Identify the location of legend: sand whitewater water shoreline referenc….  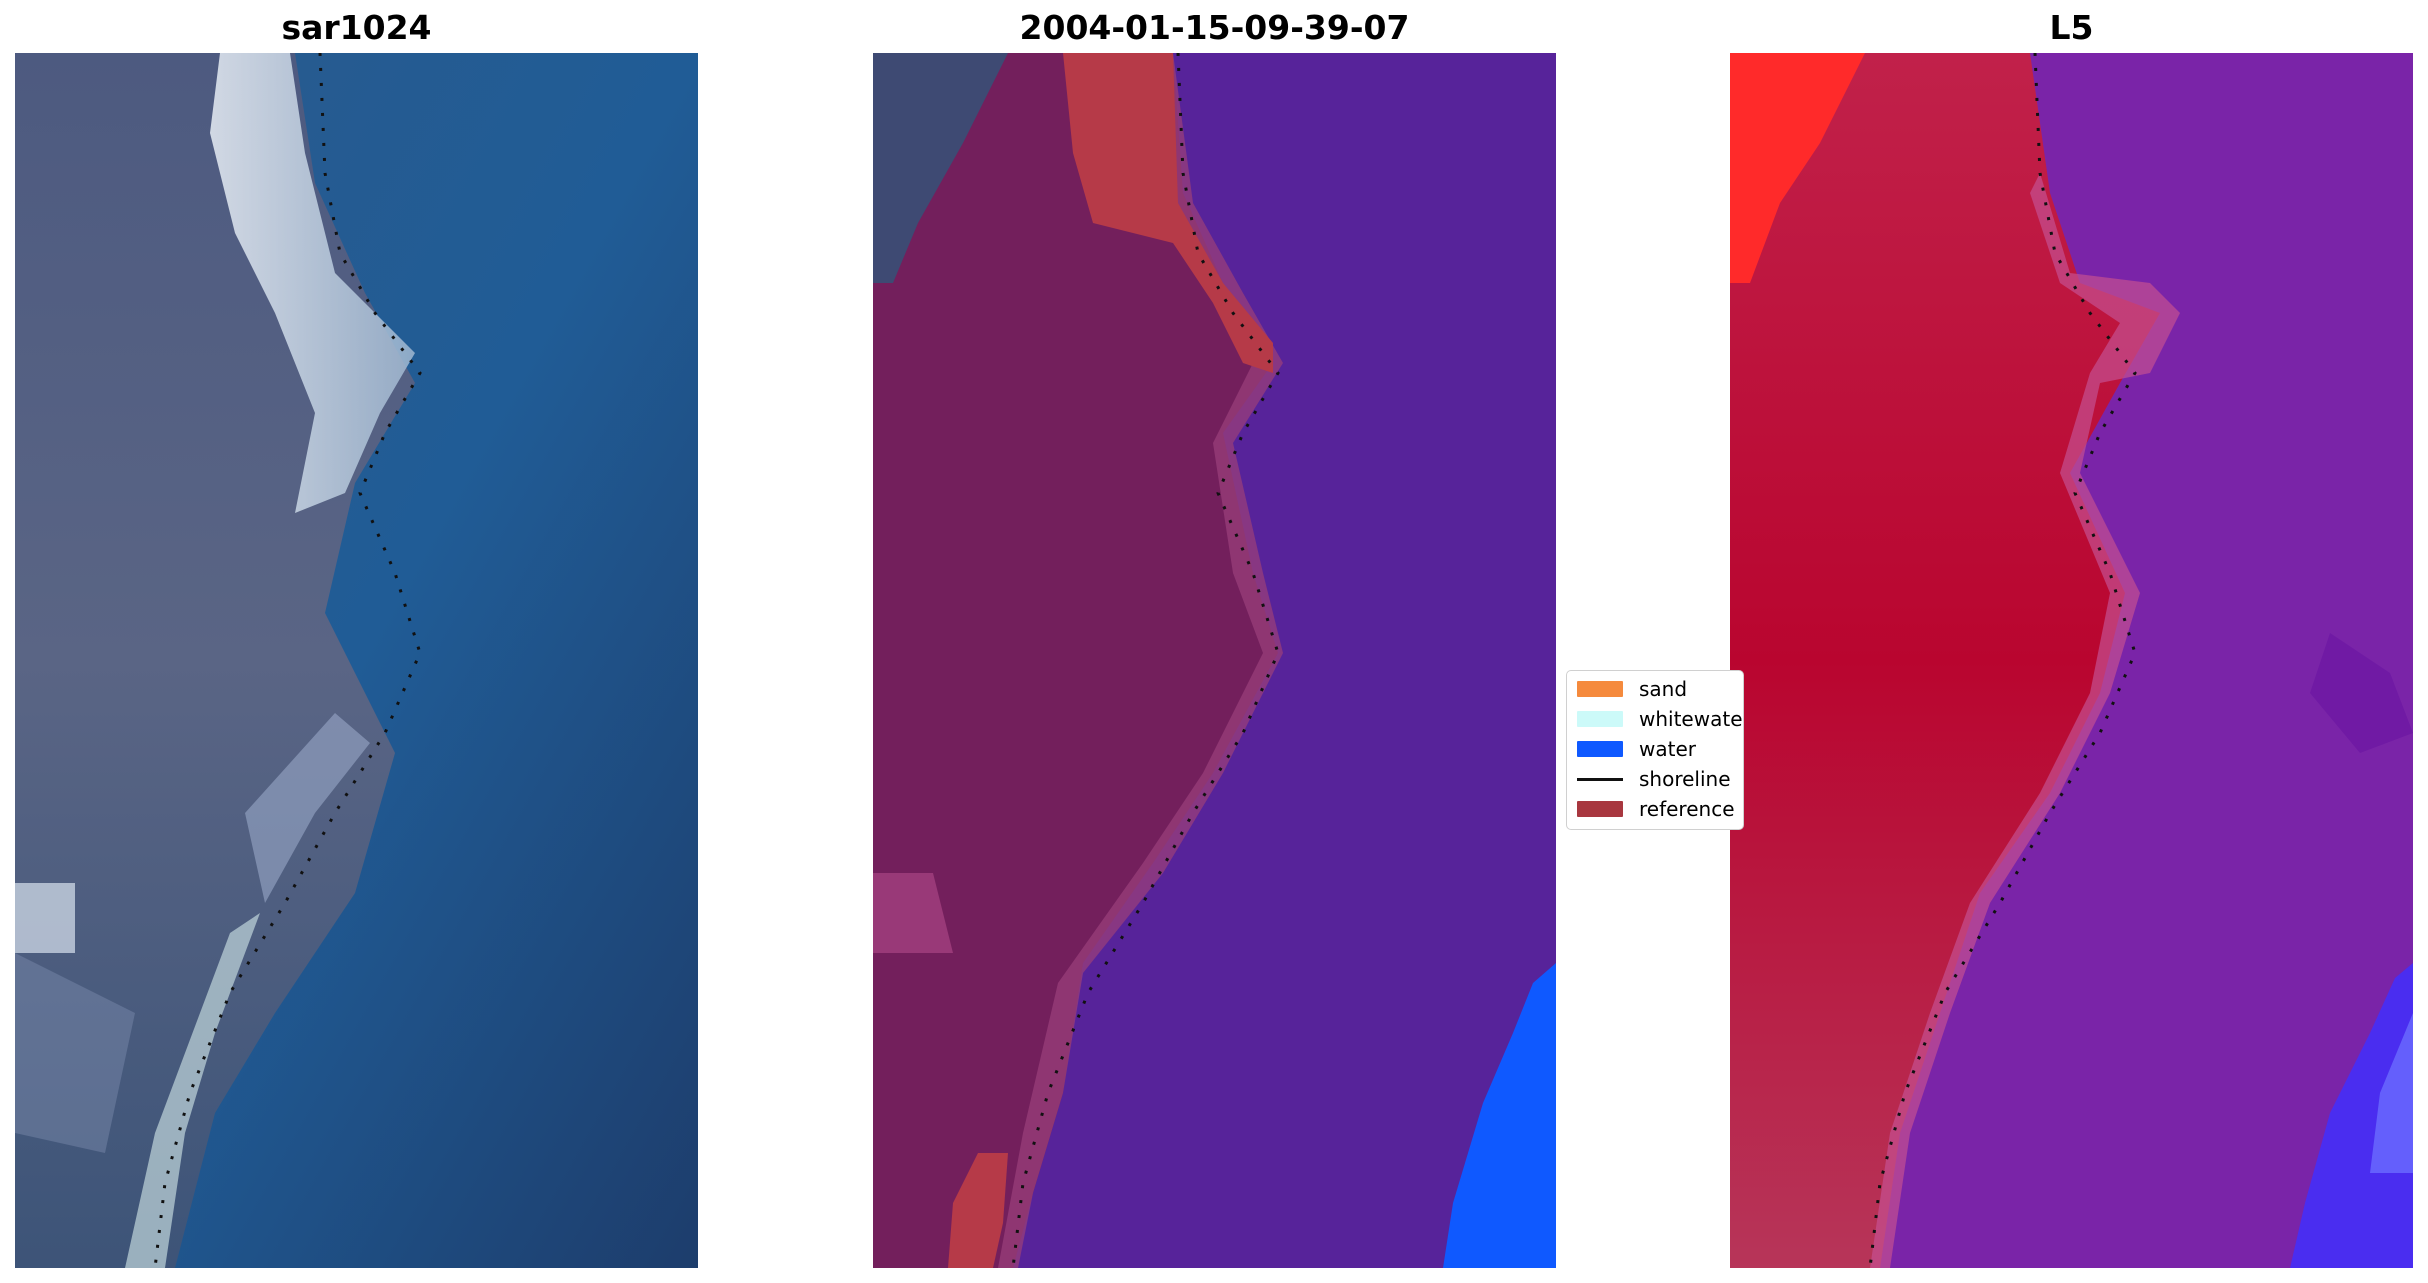
(1655, 750).